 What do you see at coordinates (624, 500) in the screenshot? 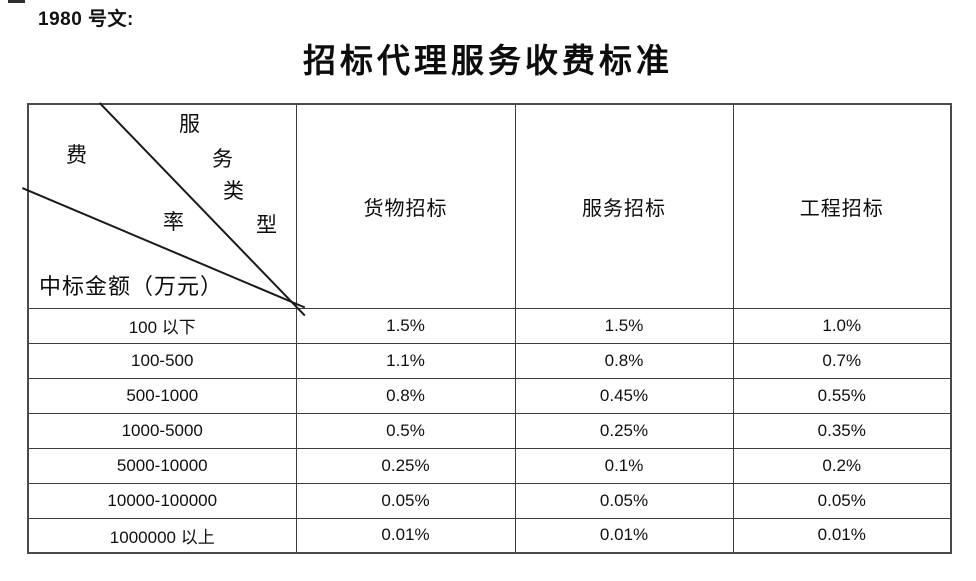
I see `service-rate-cell: 0.05%` at bounding box center [624, 500].